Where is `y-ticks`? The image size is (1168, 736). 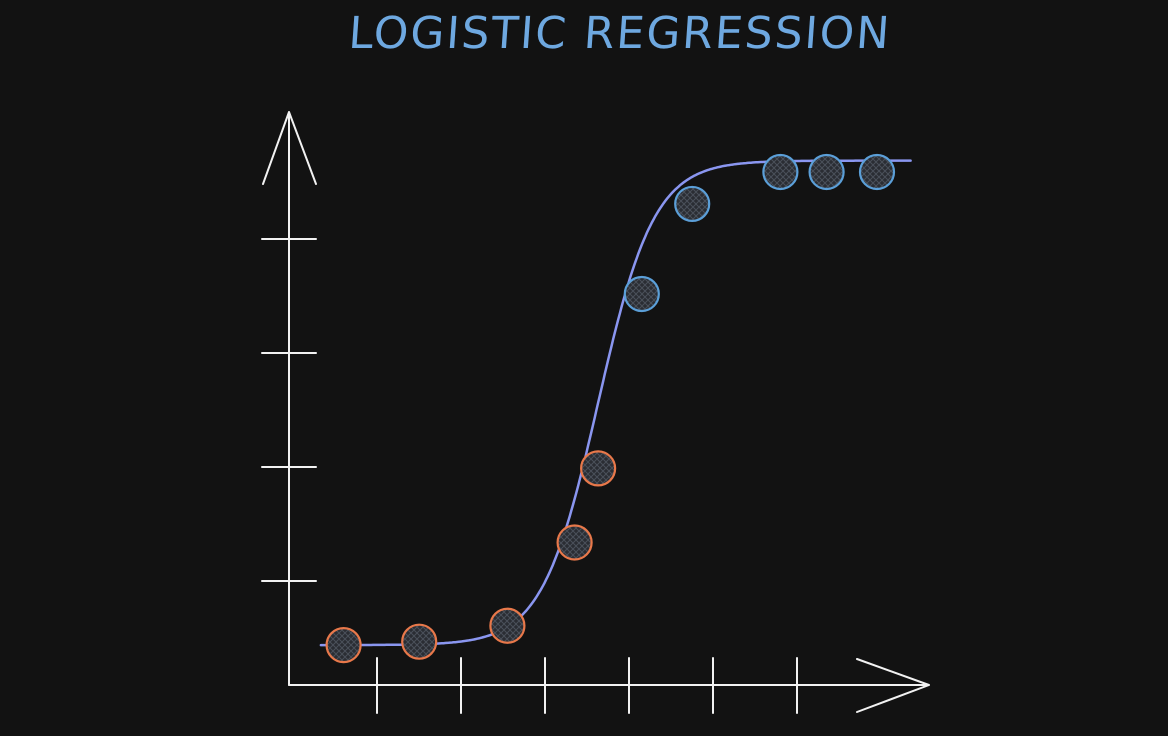
y-ticks is located at coordinates (289, 410).